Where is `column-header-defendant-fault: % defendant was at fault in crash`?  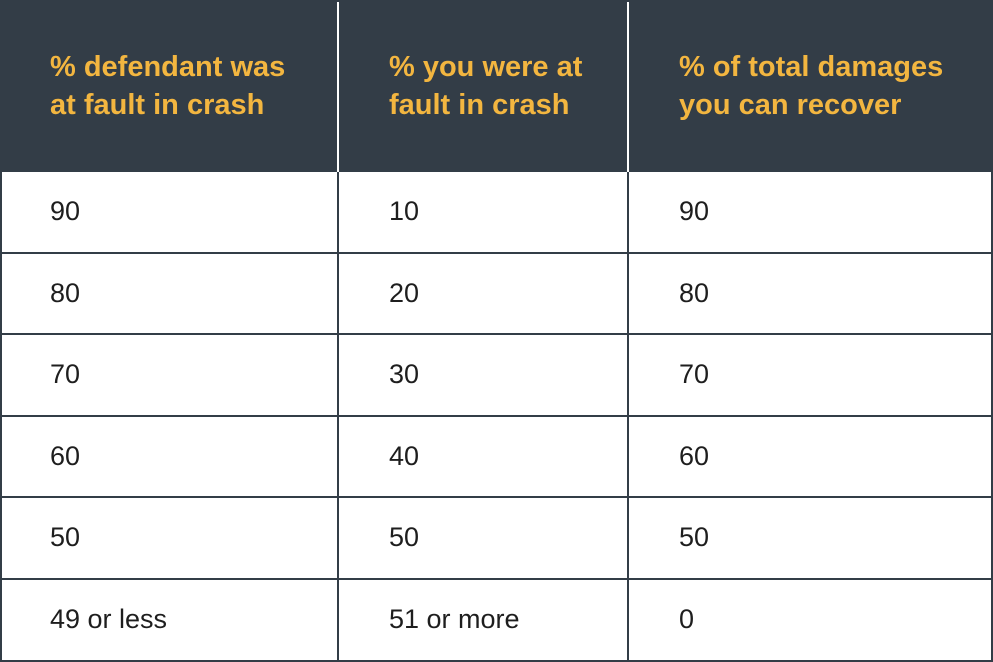 column-header-defendant-fault: % defendant was at fault in crash is located at coordinates (170, 86).